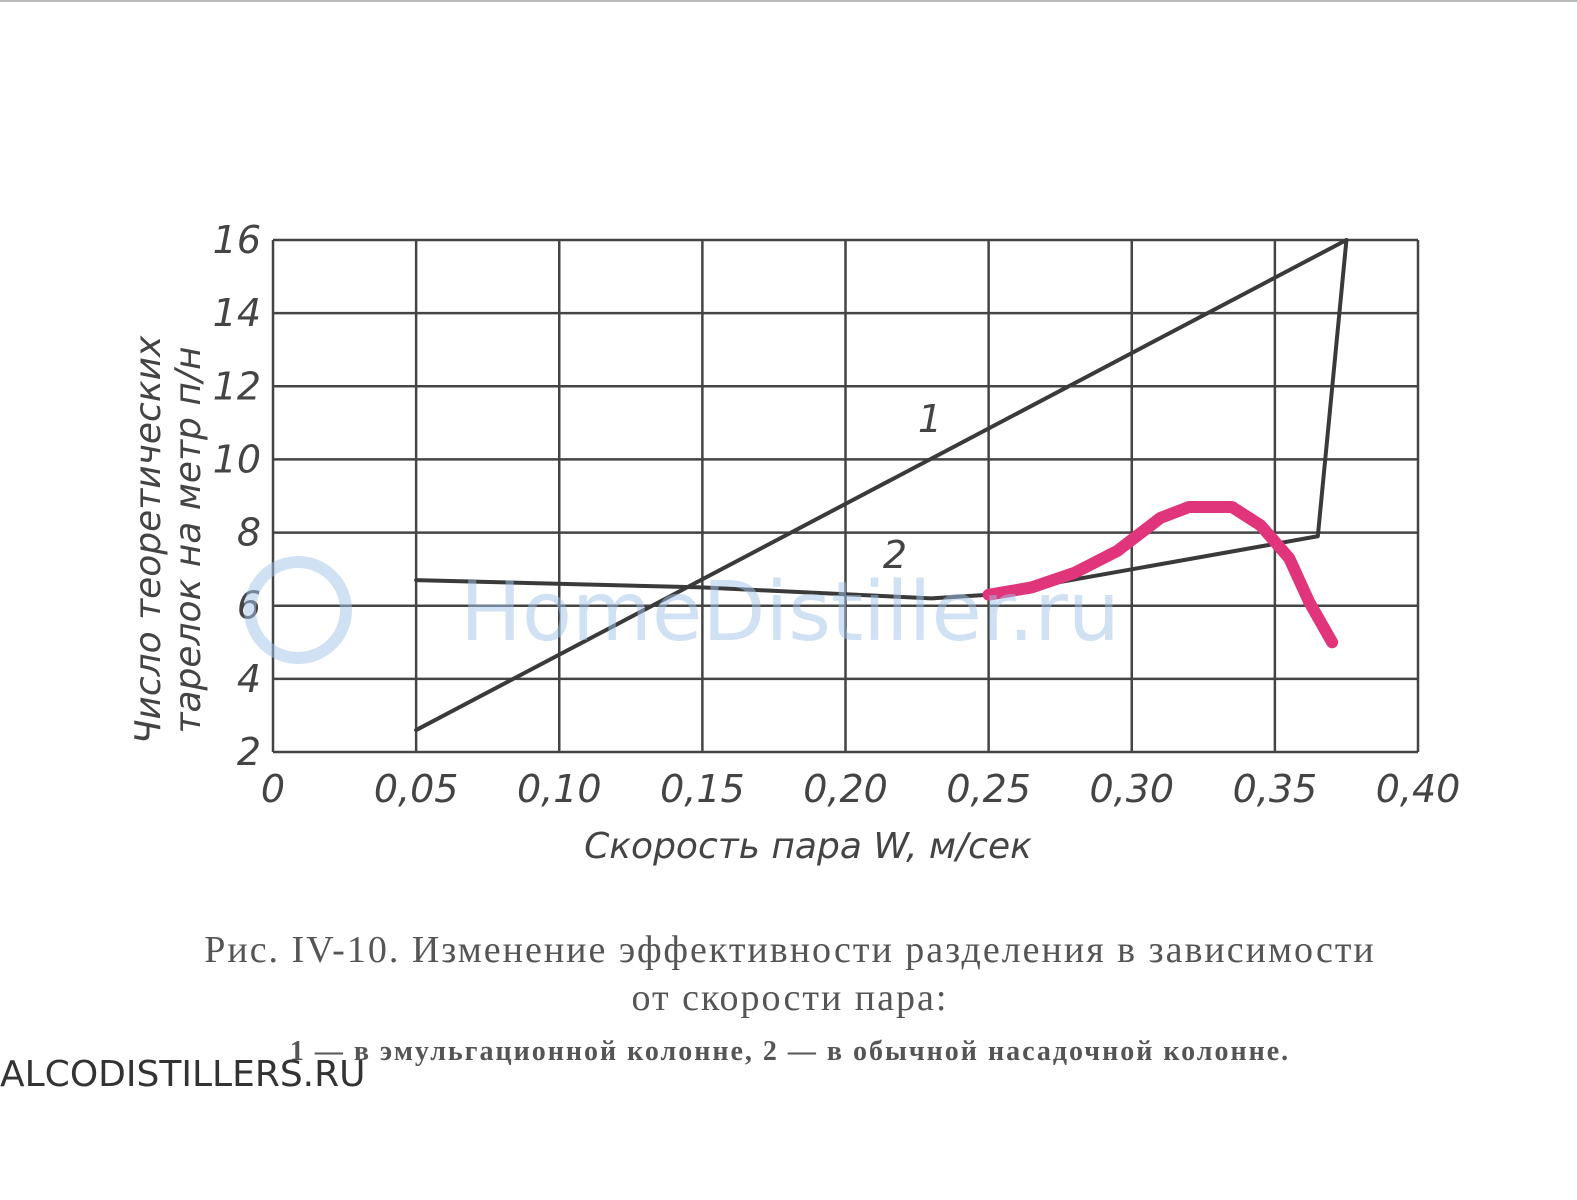  I want to click on x-tick-label: 0,25, so click(988, 789).